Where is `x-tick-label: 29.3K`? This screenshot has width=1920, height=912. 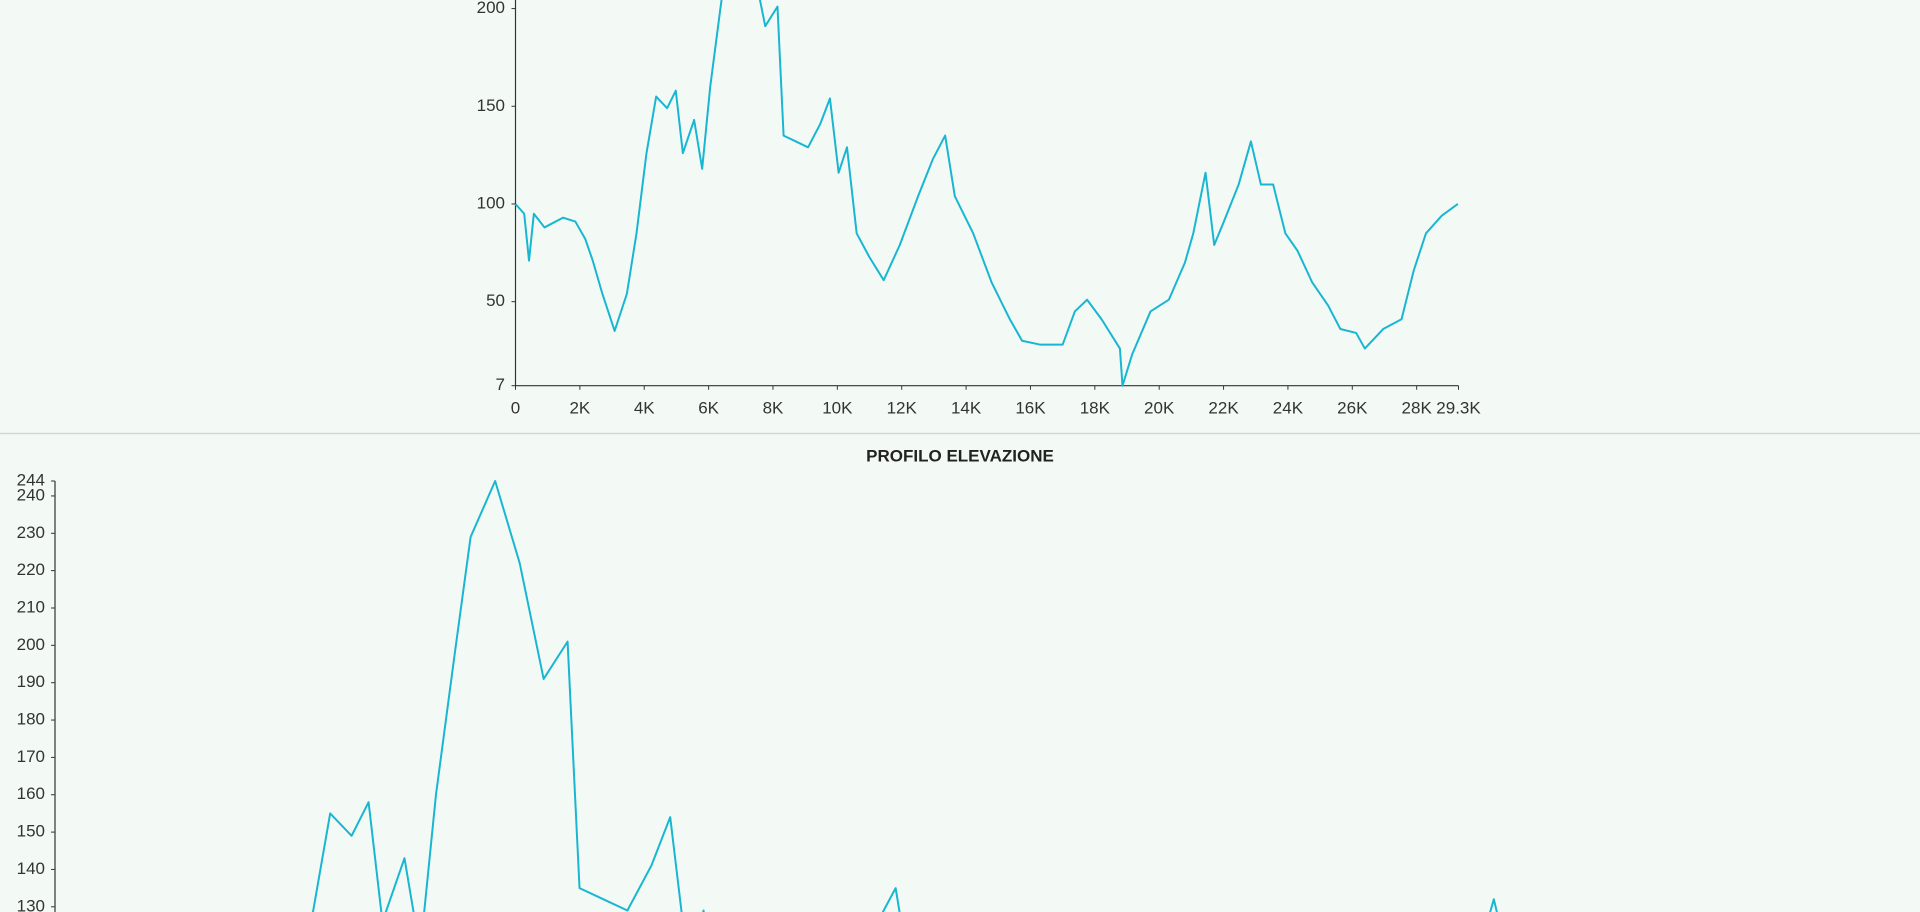
x-tick-label: 29.3K is located at coordinates (1458, 407).